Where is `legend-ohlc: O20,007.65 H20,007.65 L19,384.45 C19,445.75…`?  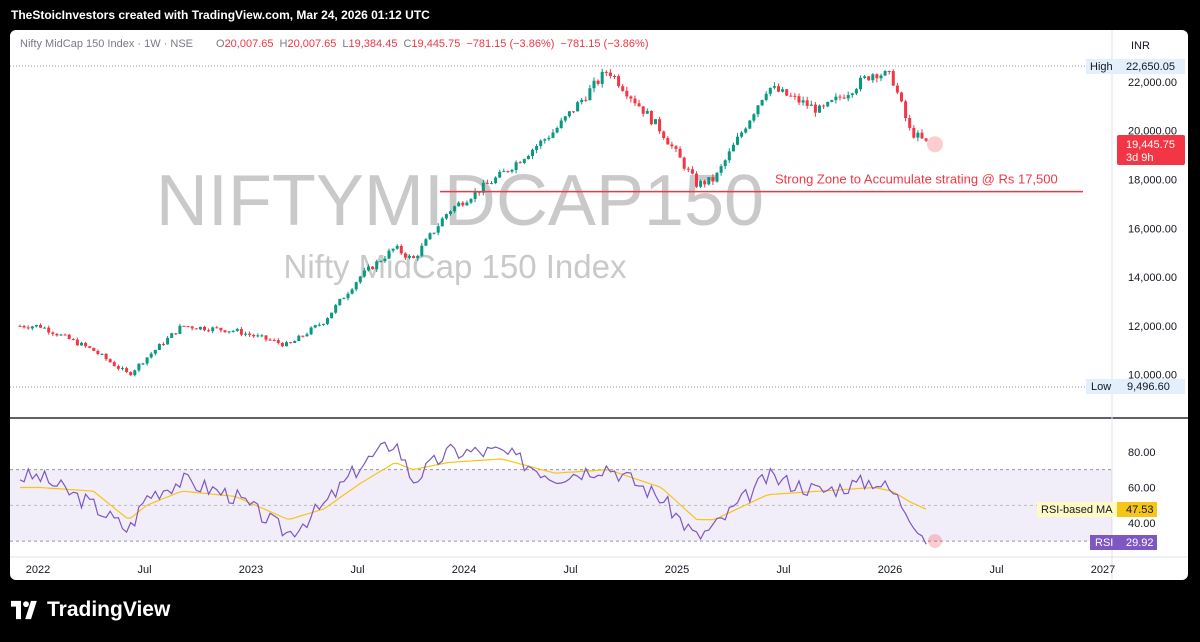 legend-ohlc: O20,007.65 H20,007.65 L19,384.45 C19,445.75… is located at coordinates (432, 44).